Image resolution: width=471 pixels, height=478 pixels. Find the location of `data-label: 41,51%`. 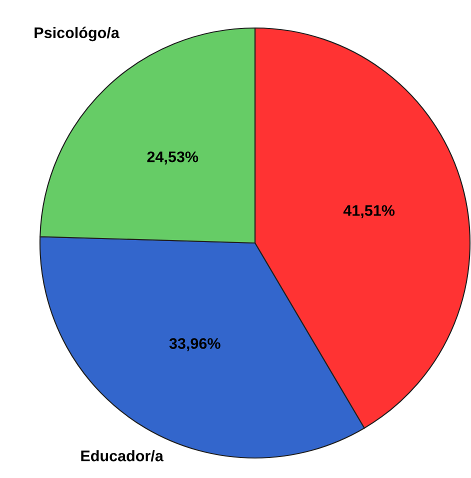

data-label: 41,51% is located at coordinates (369, 211).